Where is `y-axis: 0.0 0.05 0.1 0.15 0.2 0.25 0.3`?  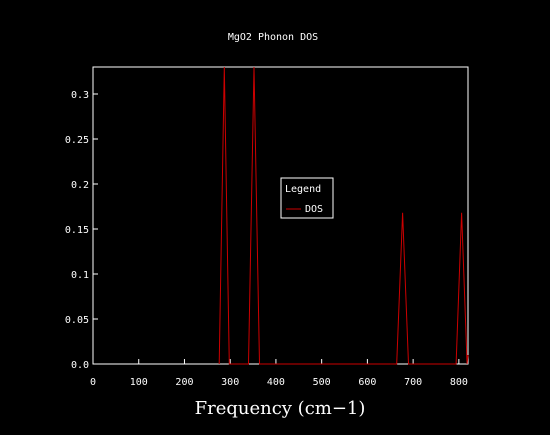
y-axis: 0.0 0.05 0.1 0.15 0.2 0.25 0.3 is located at coordinates (81, 230).